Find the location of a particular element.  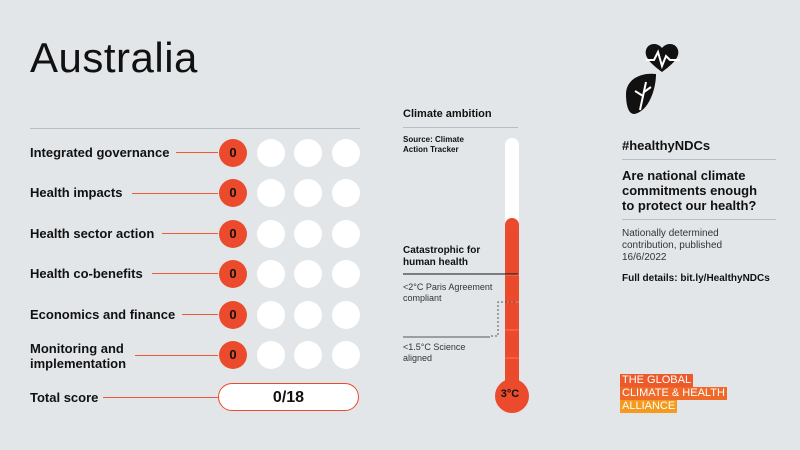

thermometer-fill is located at coordinates (512, 305).